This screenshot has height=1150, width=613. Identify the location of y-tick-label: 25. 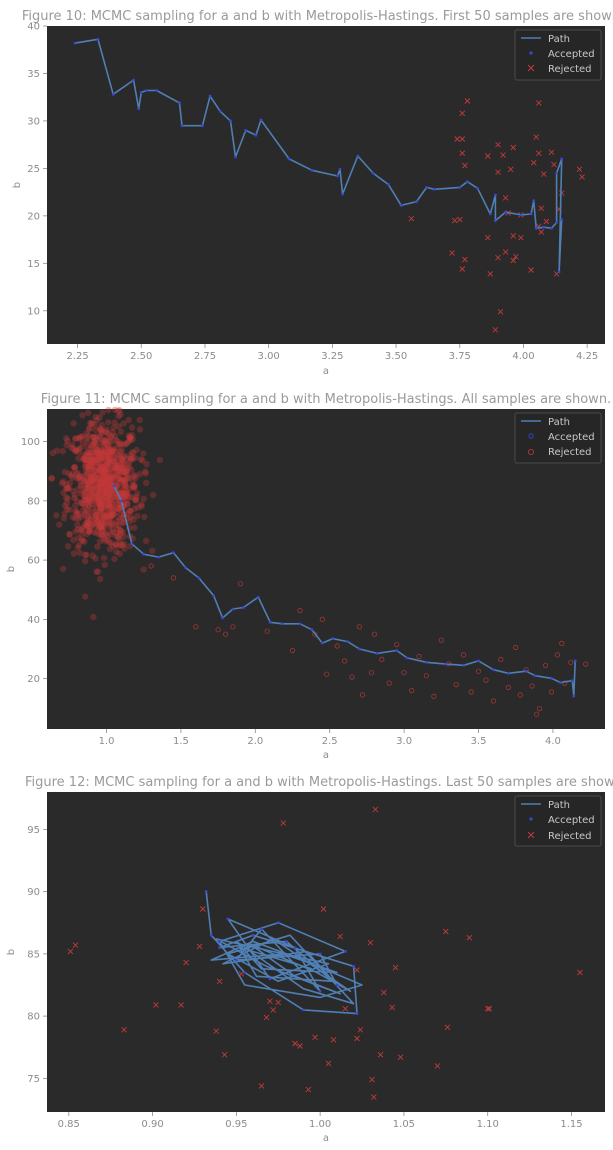
(33, 169).